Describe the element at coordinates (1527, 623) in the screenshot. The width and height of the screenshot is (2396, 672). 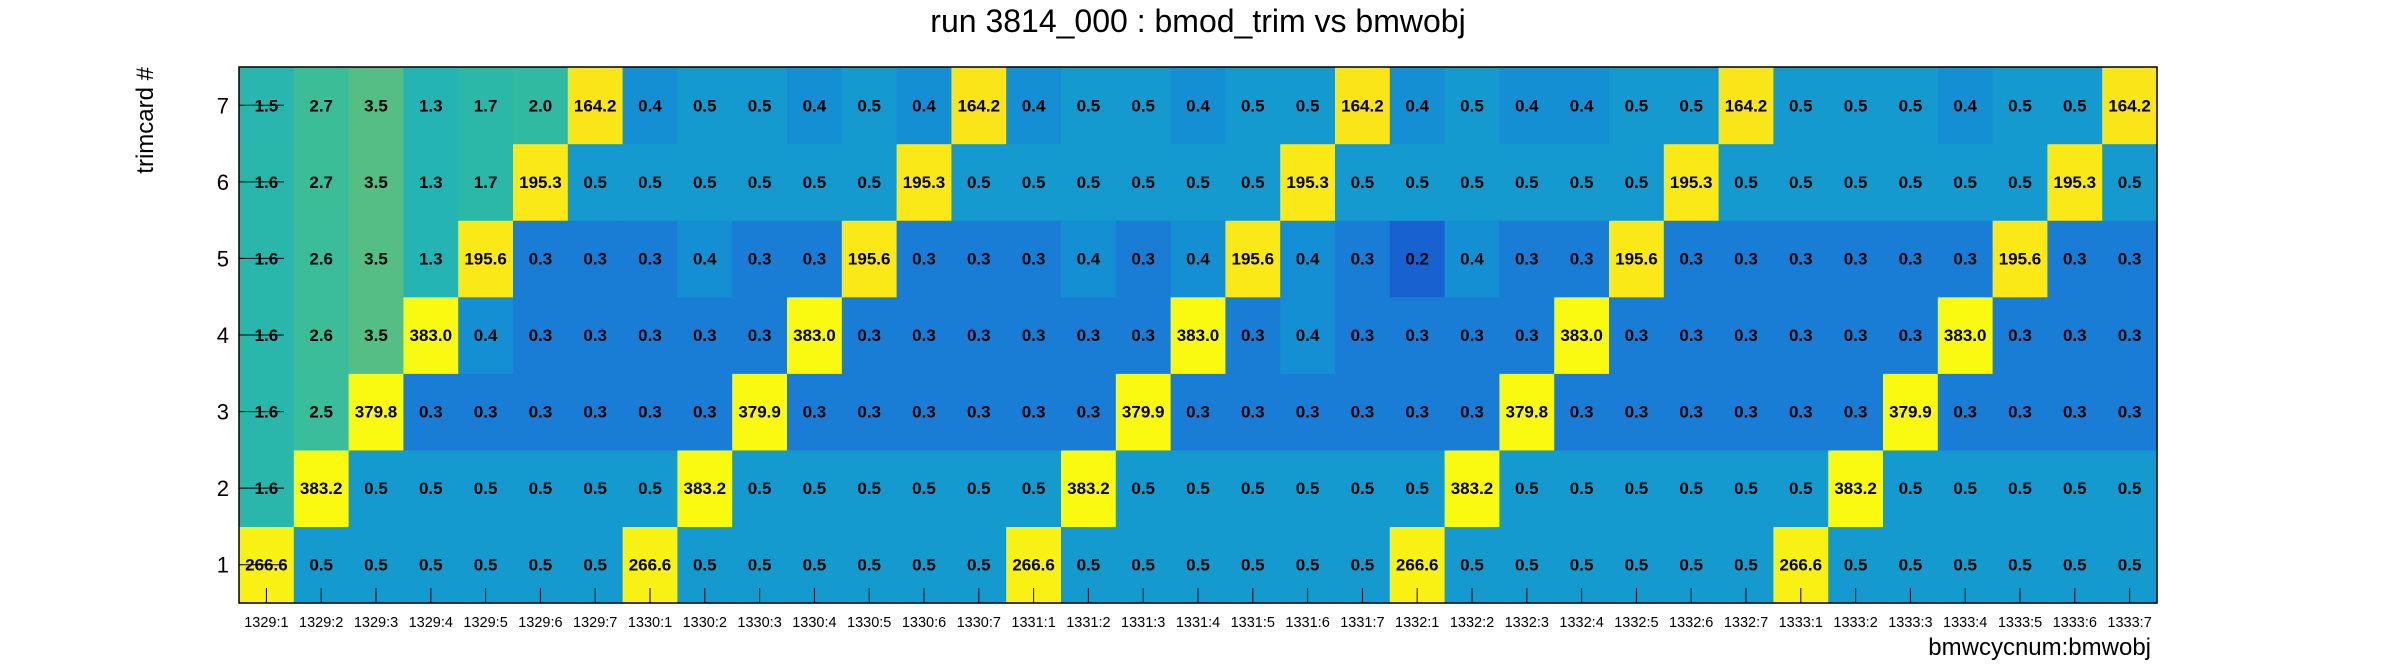
I see `x-tick-label: 1332:3` at that location.